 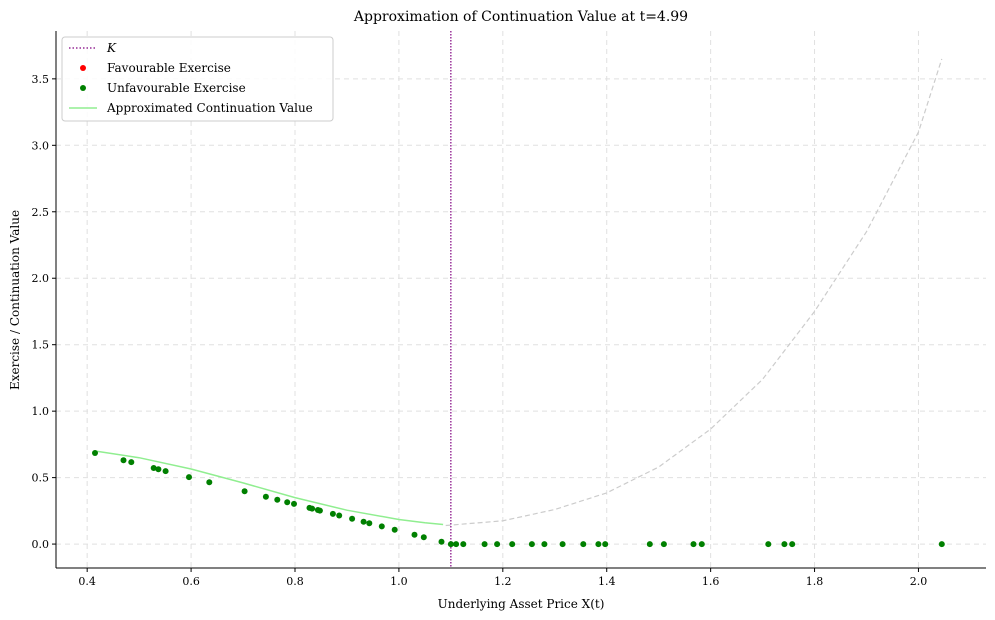 What do you see at coordinates (41, 278) in the screenshot?
I see `y-tick-label: 2.0` at bounding box center [41, 278].